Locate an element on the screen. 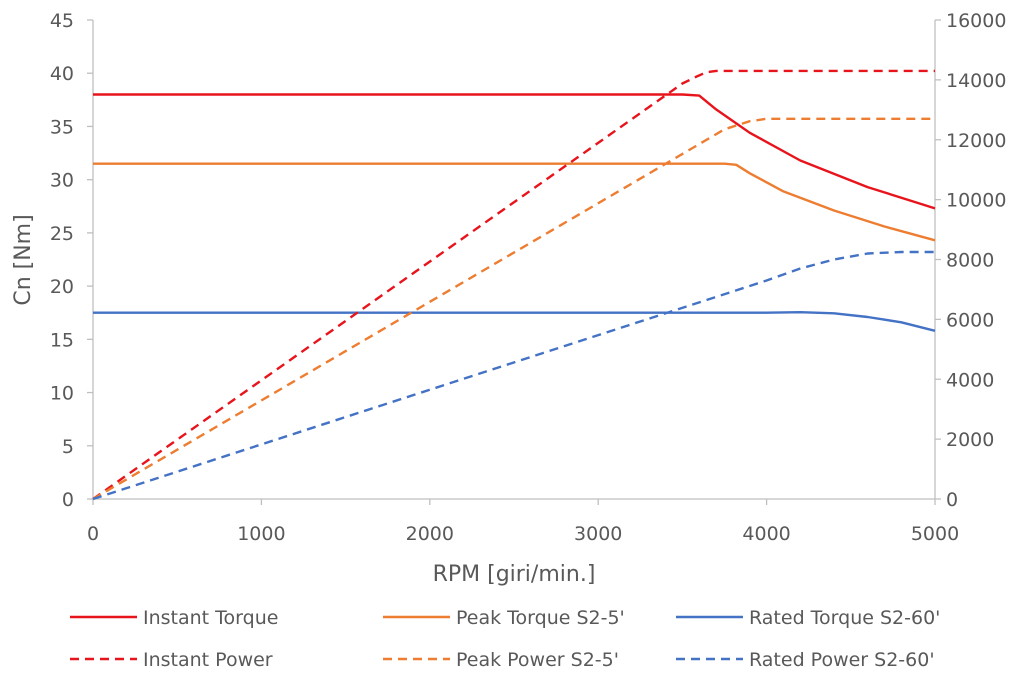 This screenshot has height=675, width=1028. x-axis-title: RPM [giri/min.] is located at coordinates (514, 574).